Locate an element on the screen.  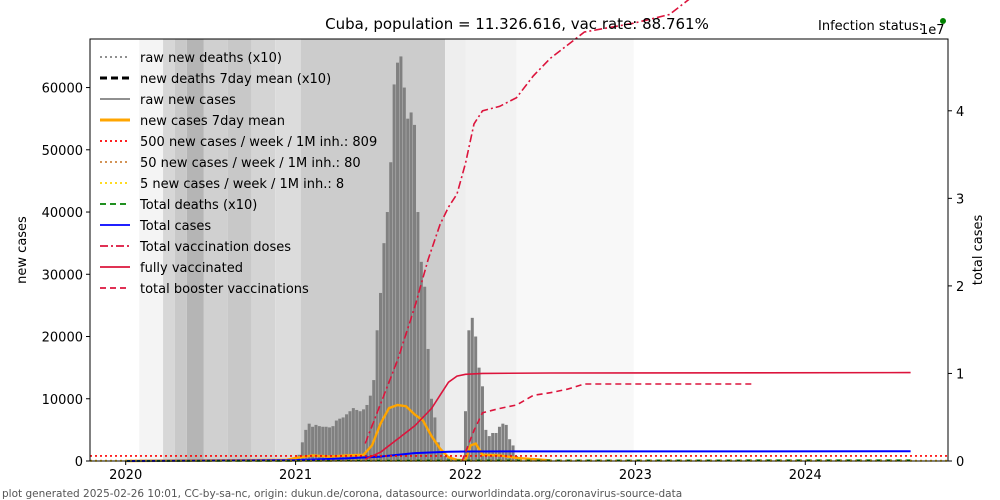
y-left-tick-label: 40000 is located at coordinates (62, 213).